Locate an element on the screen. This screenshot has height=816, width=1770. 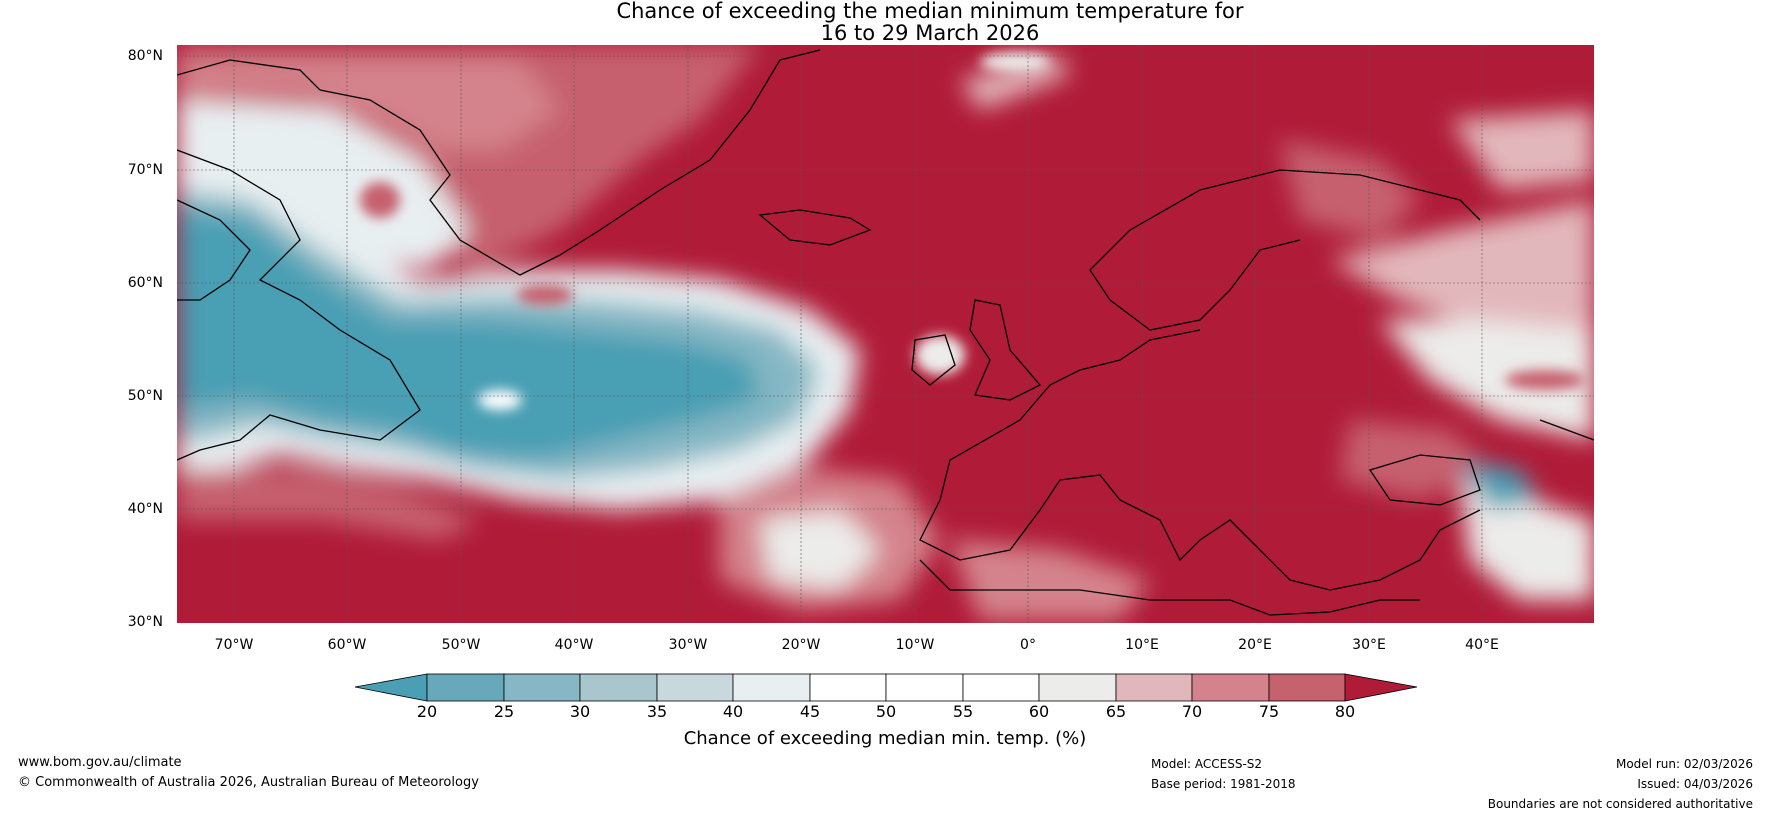
colorbar is located at coordinates (886, 687).